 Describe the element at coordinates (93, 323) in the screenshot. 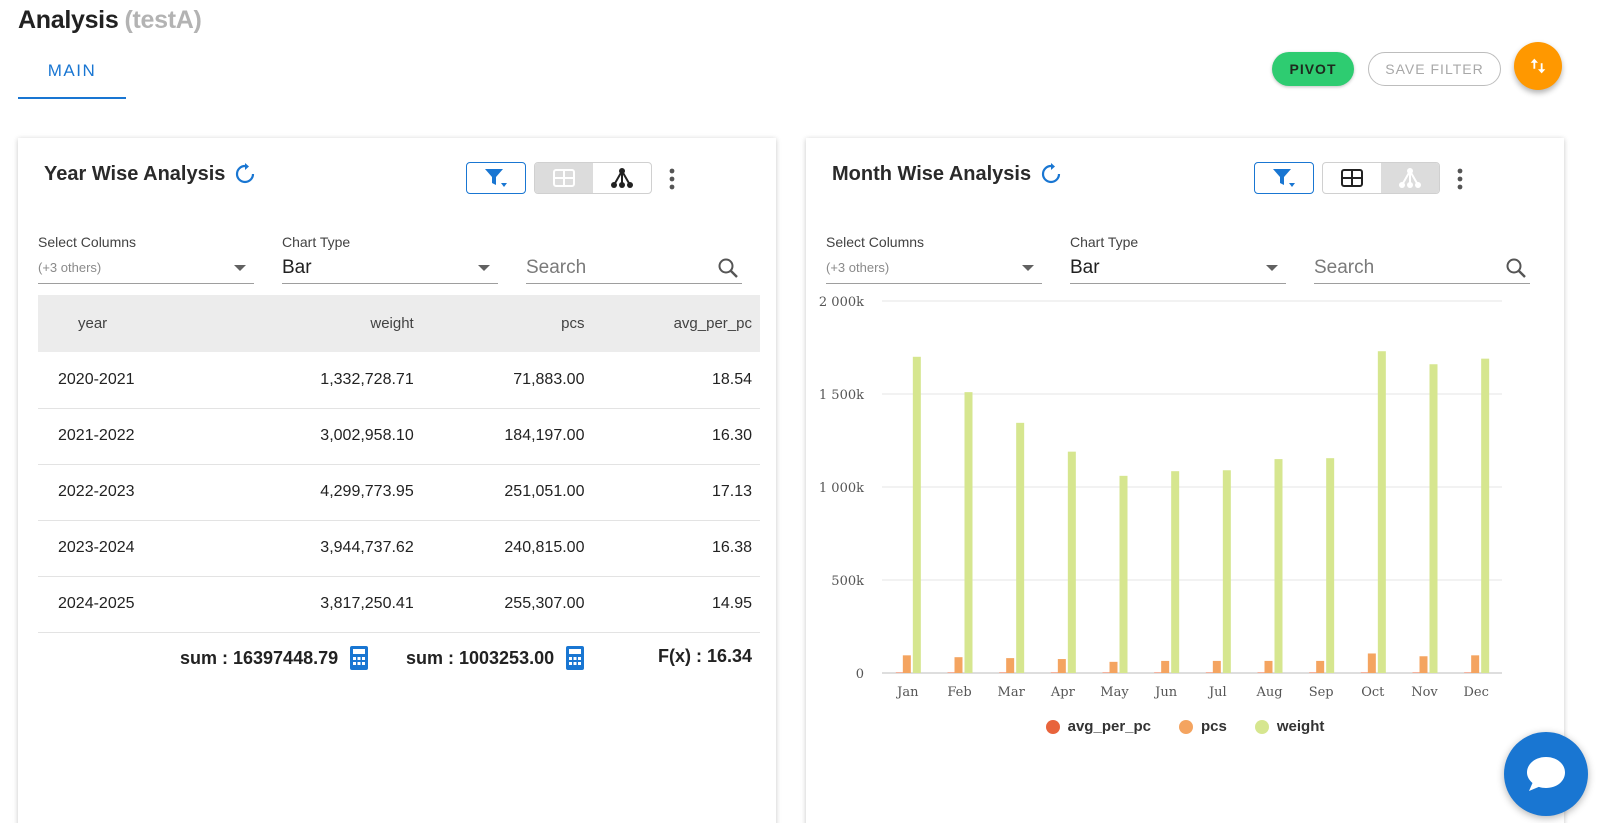

I see `column-header-year: year` at that location.